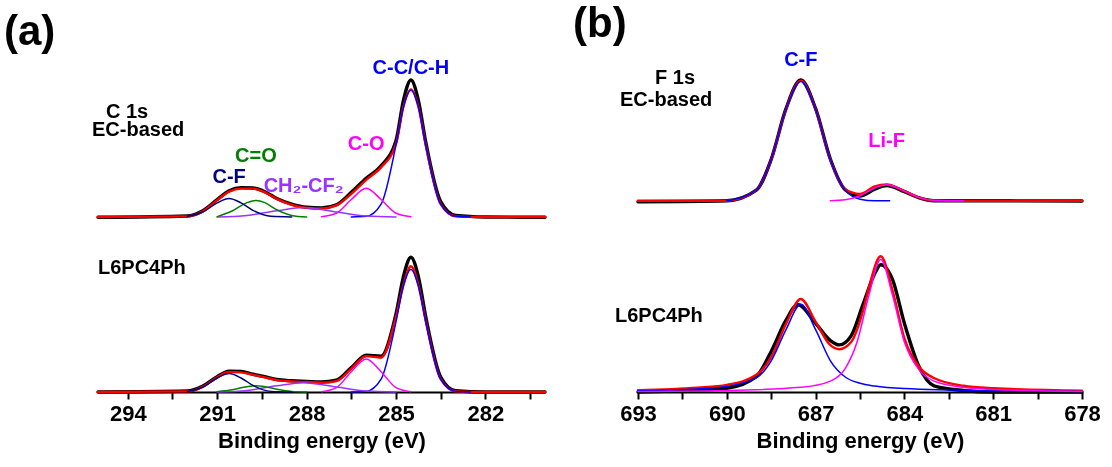  What do you see at coordinates (366, 143) in the screenshot?
I see `series-label: C-O` at bounding box center [366, 143].